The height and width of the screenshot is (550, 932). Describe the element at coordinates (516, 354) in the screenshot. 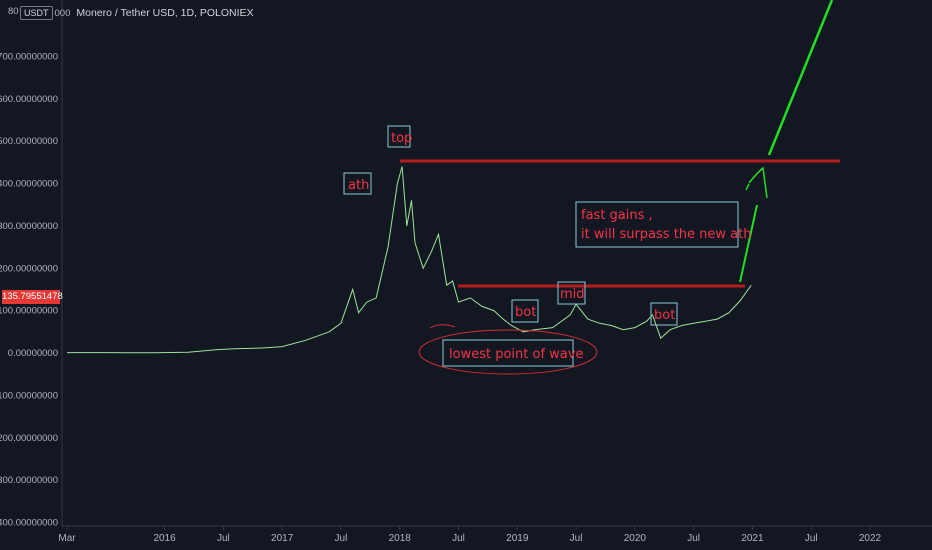

I see `lowest-point-text: lowest point of wave` at that location.